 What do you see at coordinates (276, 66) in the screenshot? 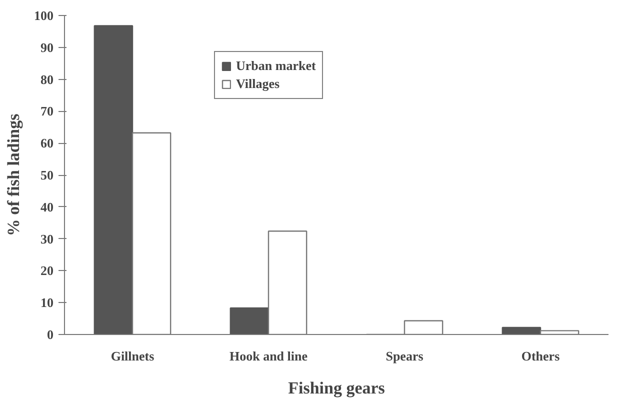
I see `legend-label: Urban market` at bounding box center [276, 66].